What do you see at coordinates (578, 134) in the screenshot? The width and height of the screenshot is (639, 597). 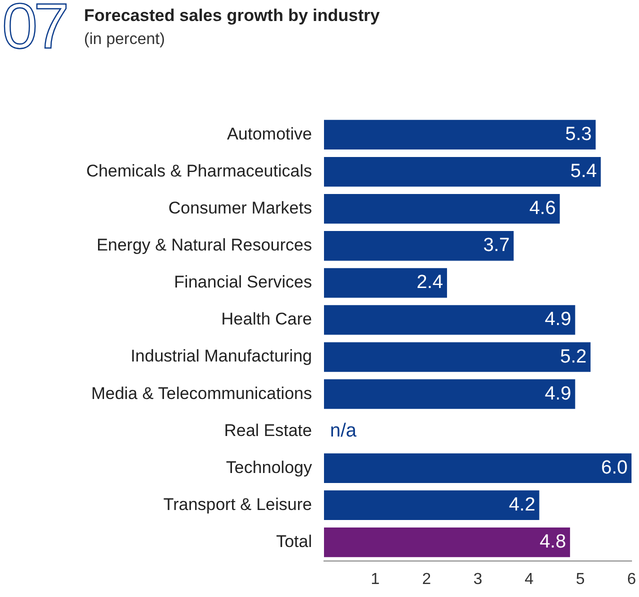 I see `data-label: 5.3` at bounding box center [578, 134].